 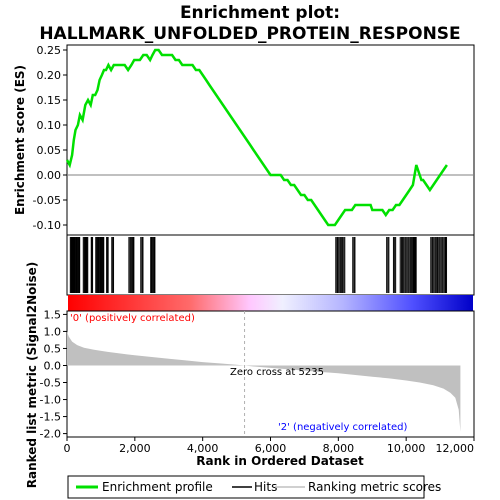 What do you see at coordinates (203, 448) in the screenshot?
I see `x-tick-label: 4,000` at bounding box center [203, 448].